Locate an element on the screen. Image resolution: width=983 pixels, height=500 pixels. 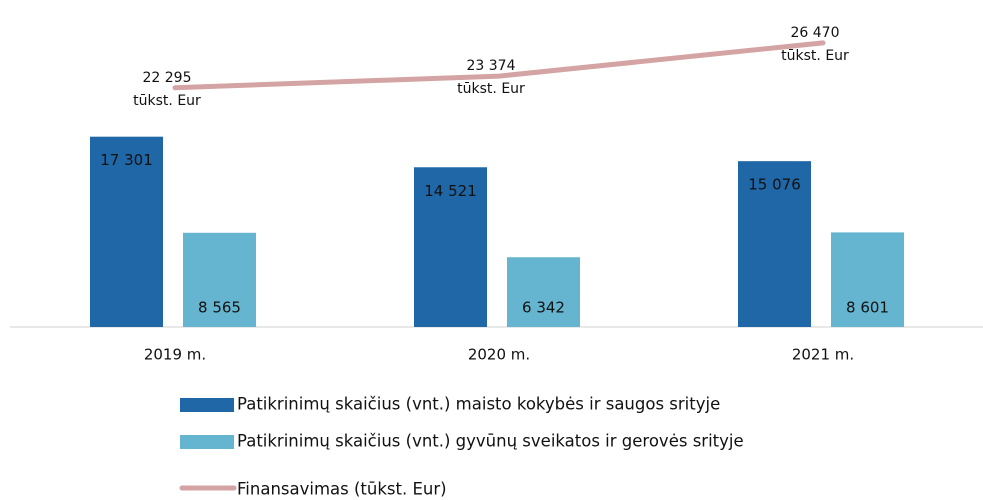
legend-label: Finansavimas (tūkst. Eur) is located at coordinates (342, 489).